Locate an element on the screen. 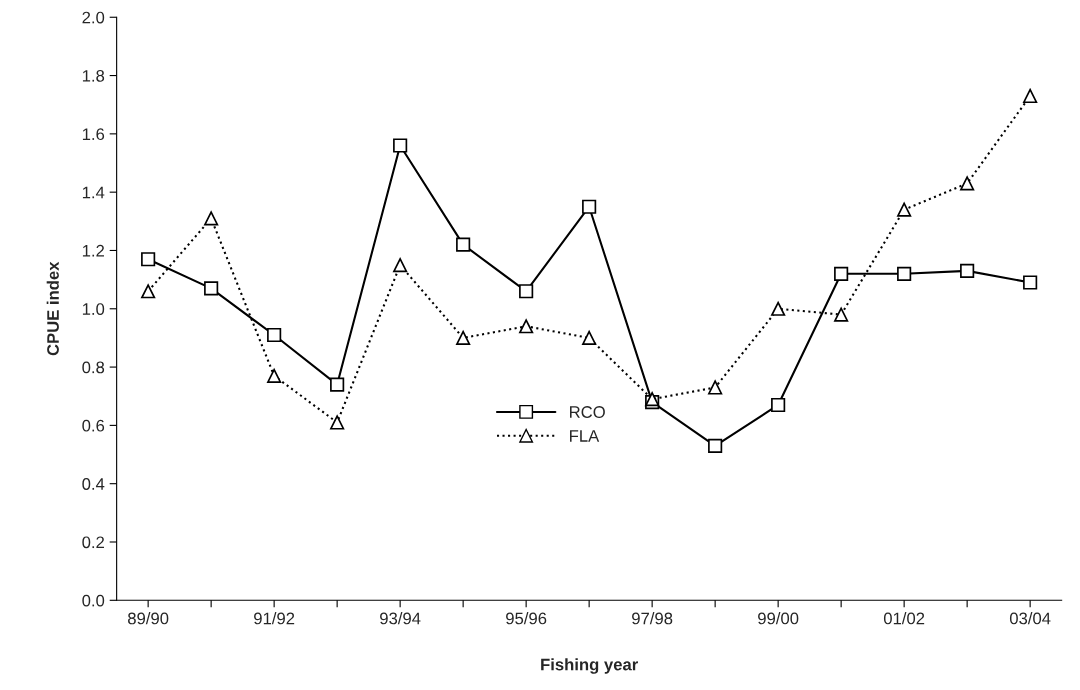  y-tick-label: 1.0 is located at coordinates (93, 309).